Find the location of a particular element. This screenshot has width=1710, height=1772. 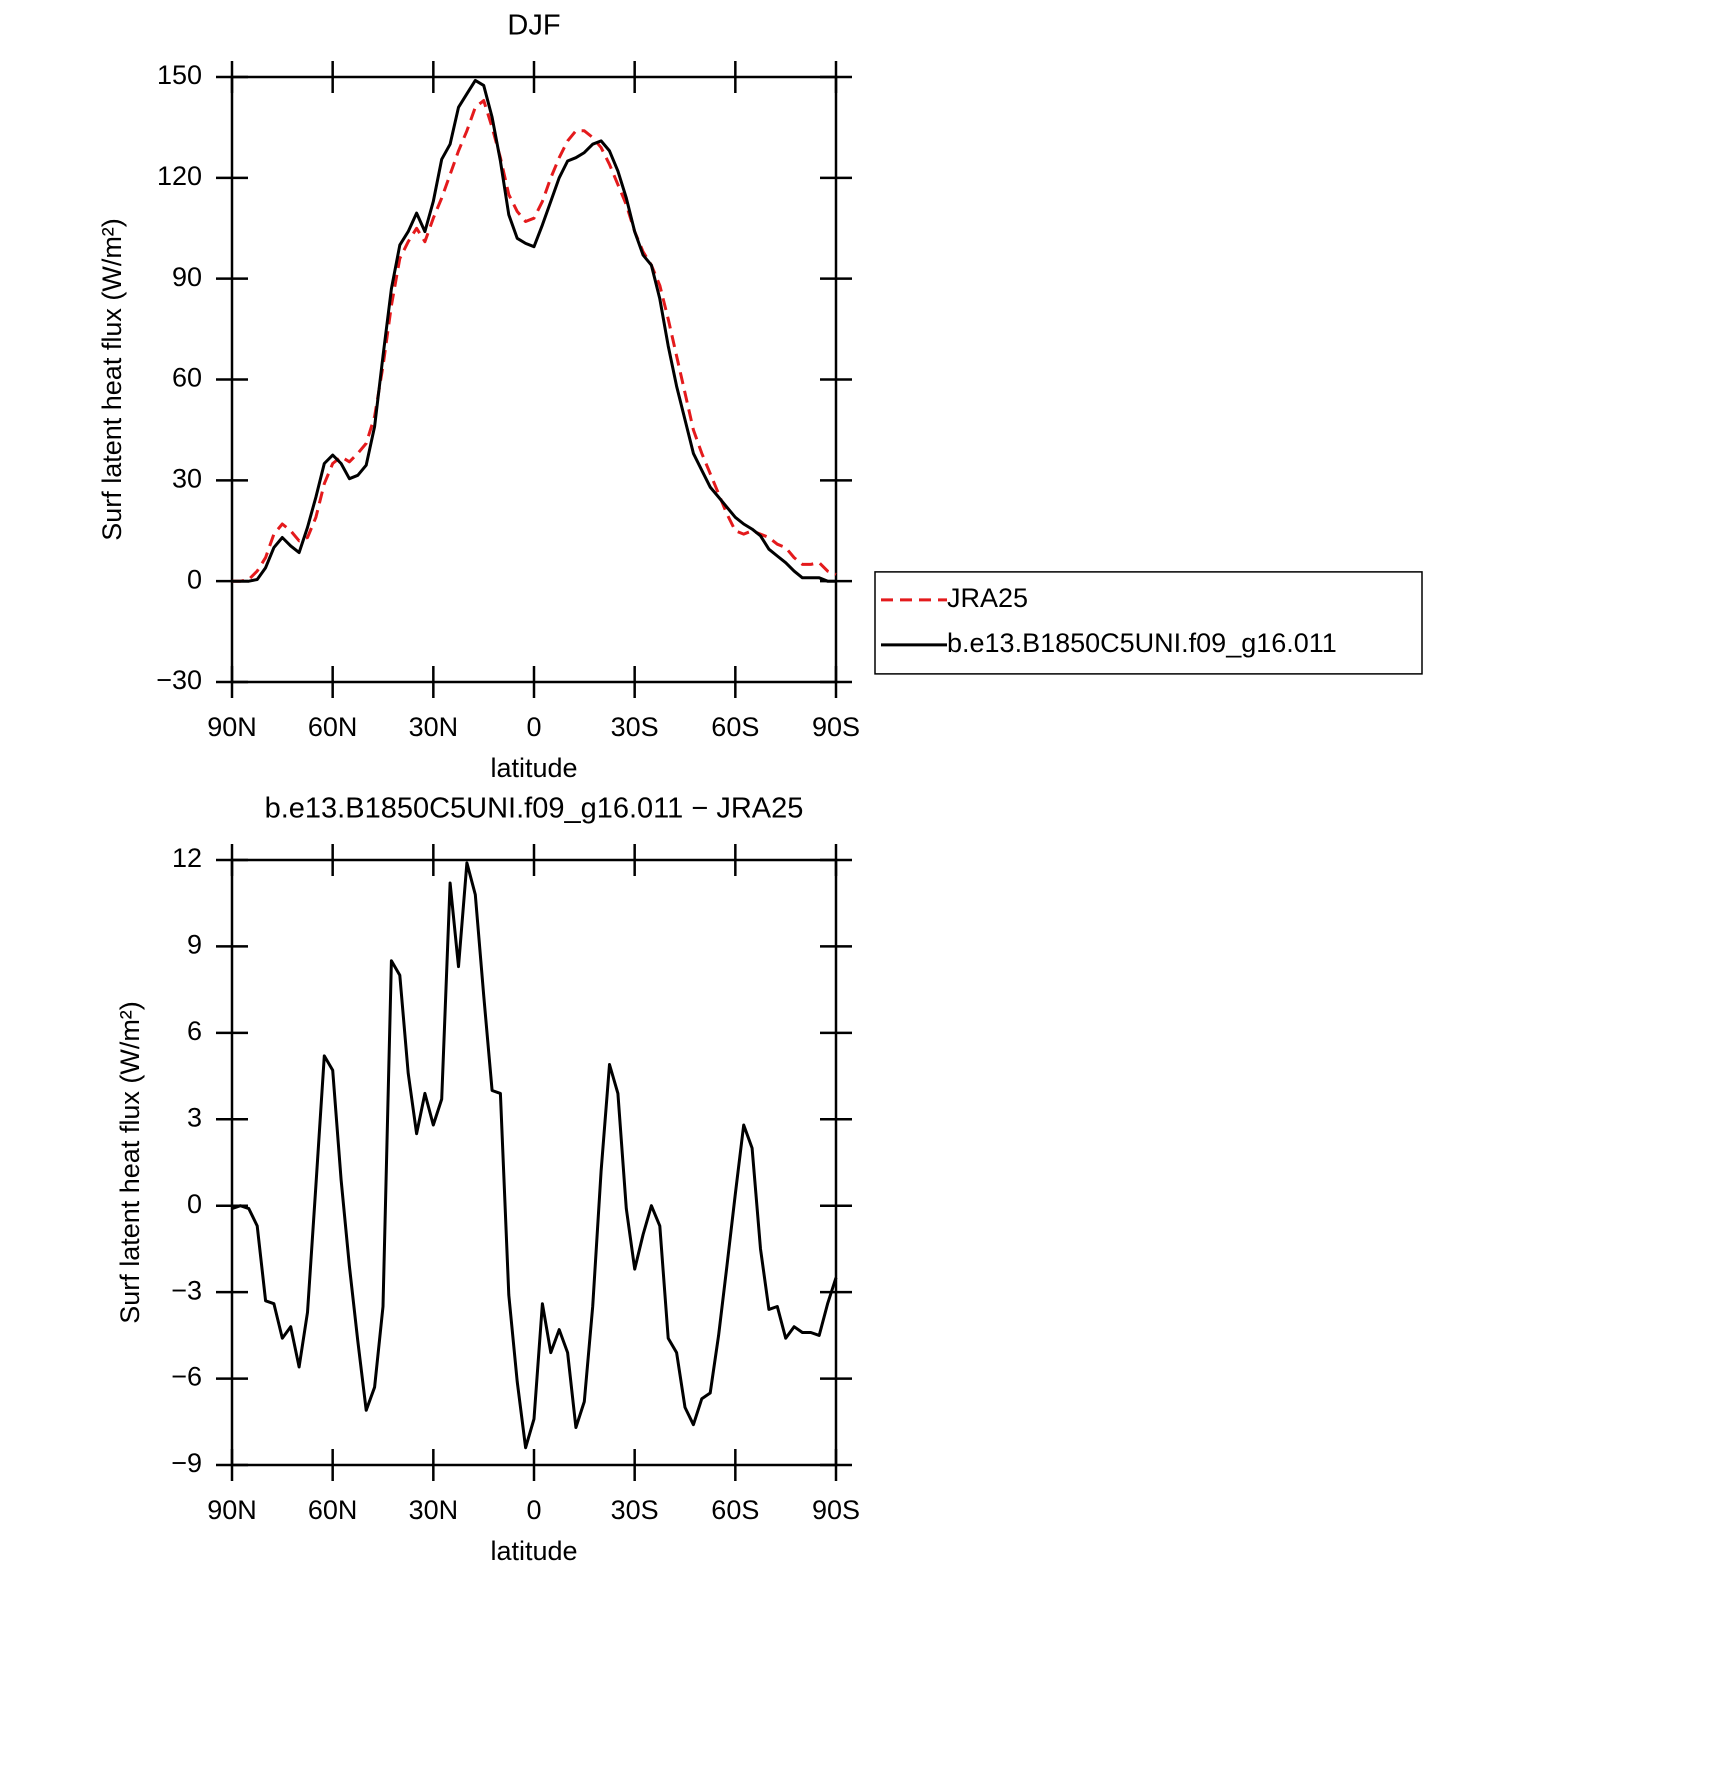

legend-label: JRA25 is located at coordinates (987, 598).